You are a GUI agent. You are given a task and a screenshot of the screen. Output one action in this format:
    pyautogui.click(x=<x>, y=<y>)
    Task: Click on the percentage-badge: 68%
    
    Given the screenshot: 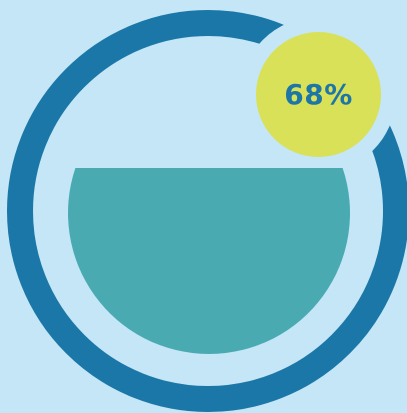 What is the action you would take?
    pyautogui.click(x=318, y=94)
    